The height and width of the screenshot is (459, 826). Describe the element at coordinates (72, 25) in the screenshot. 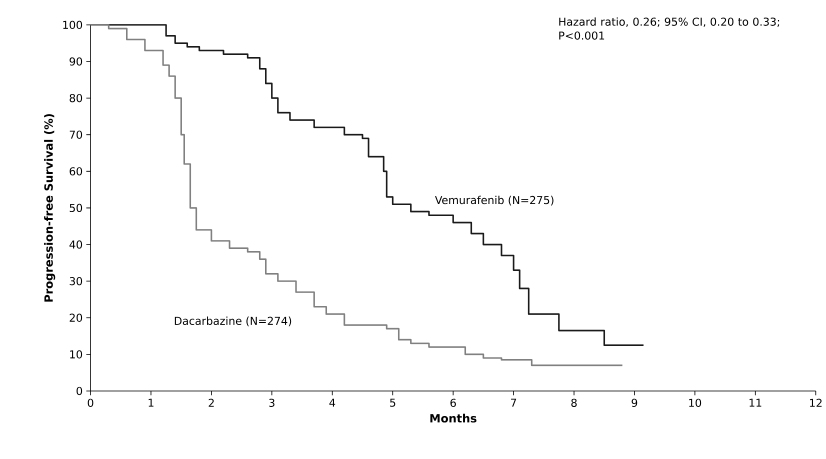

I see `y-tick-label: 100` at that location.